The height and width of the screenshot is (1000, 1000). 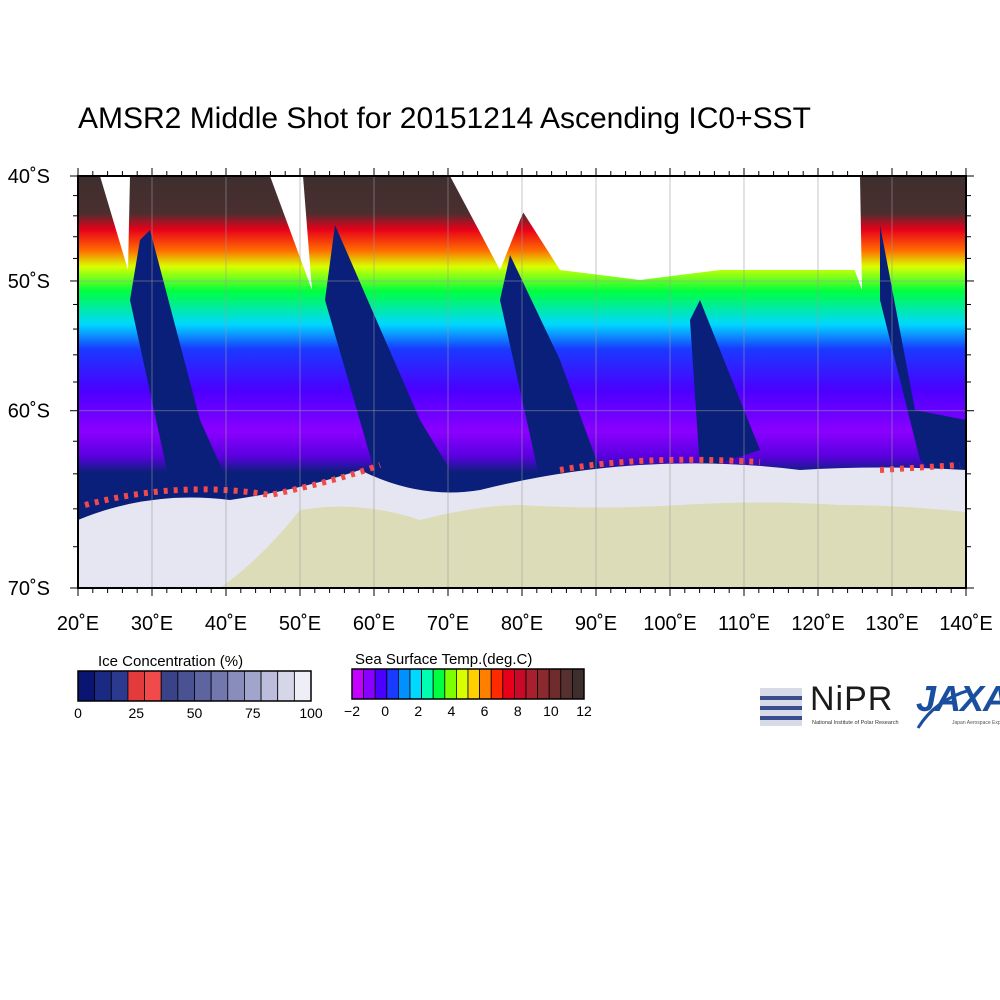 I want to click on ice-colorbar, so click(x=194, y=686).